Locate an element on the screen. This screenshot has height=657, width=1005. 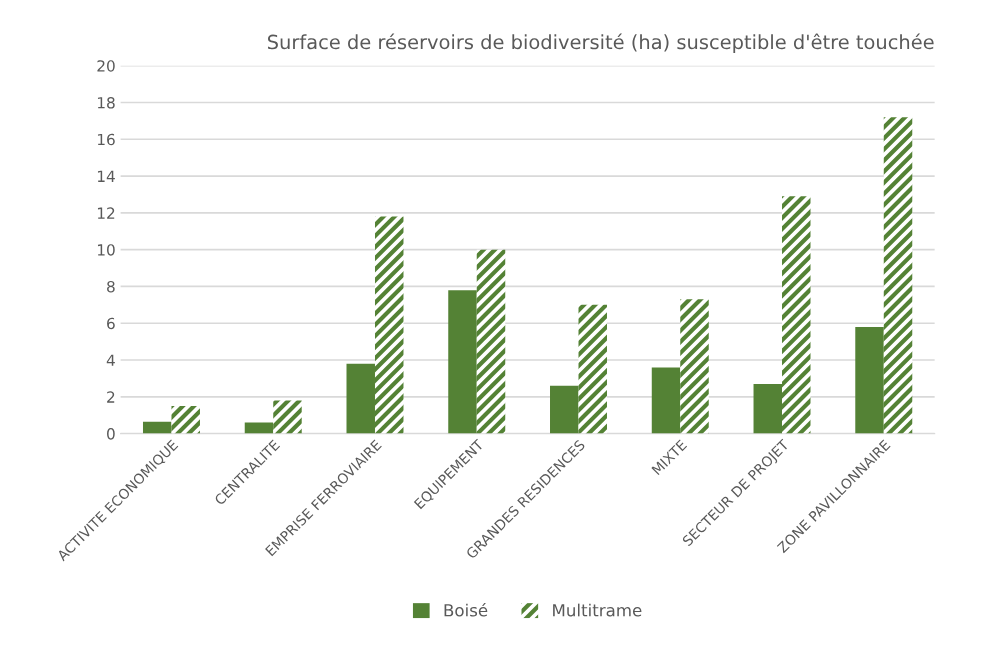
y-tick-label: 14 is located at coordinates (106, 176).